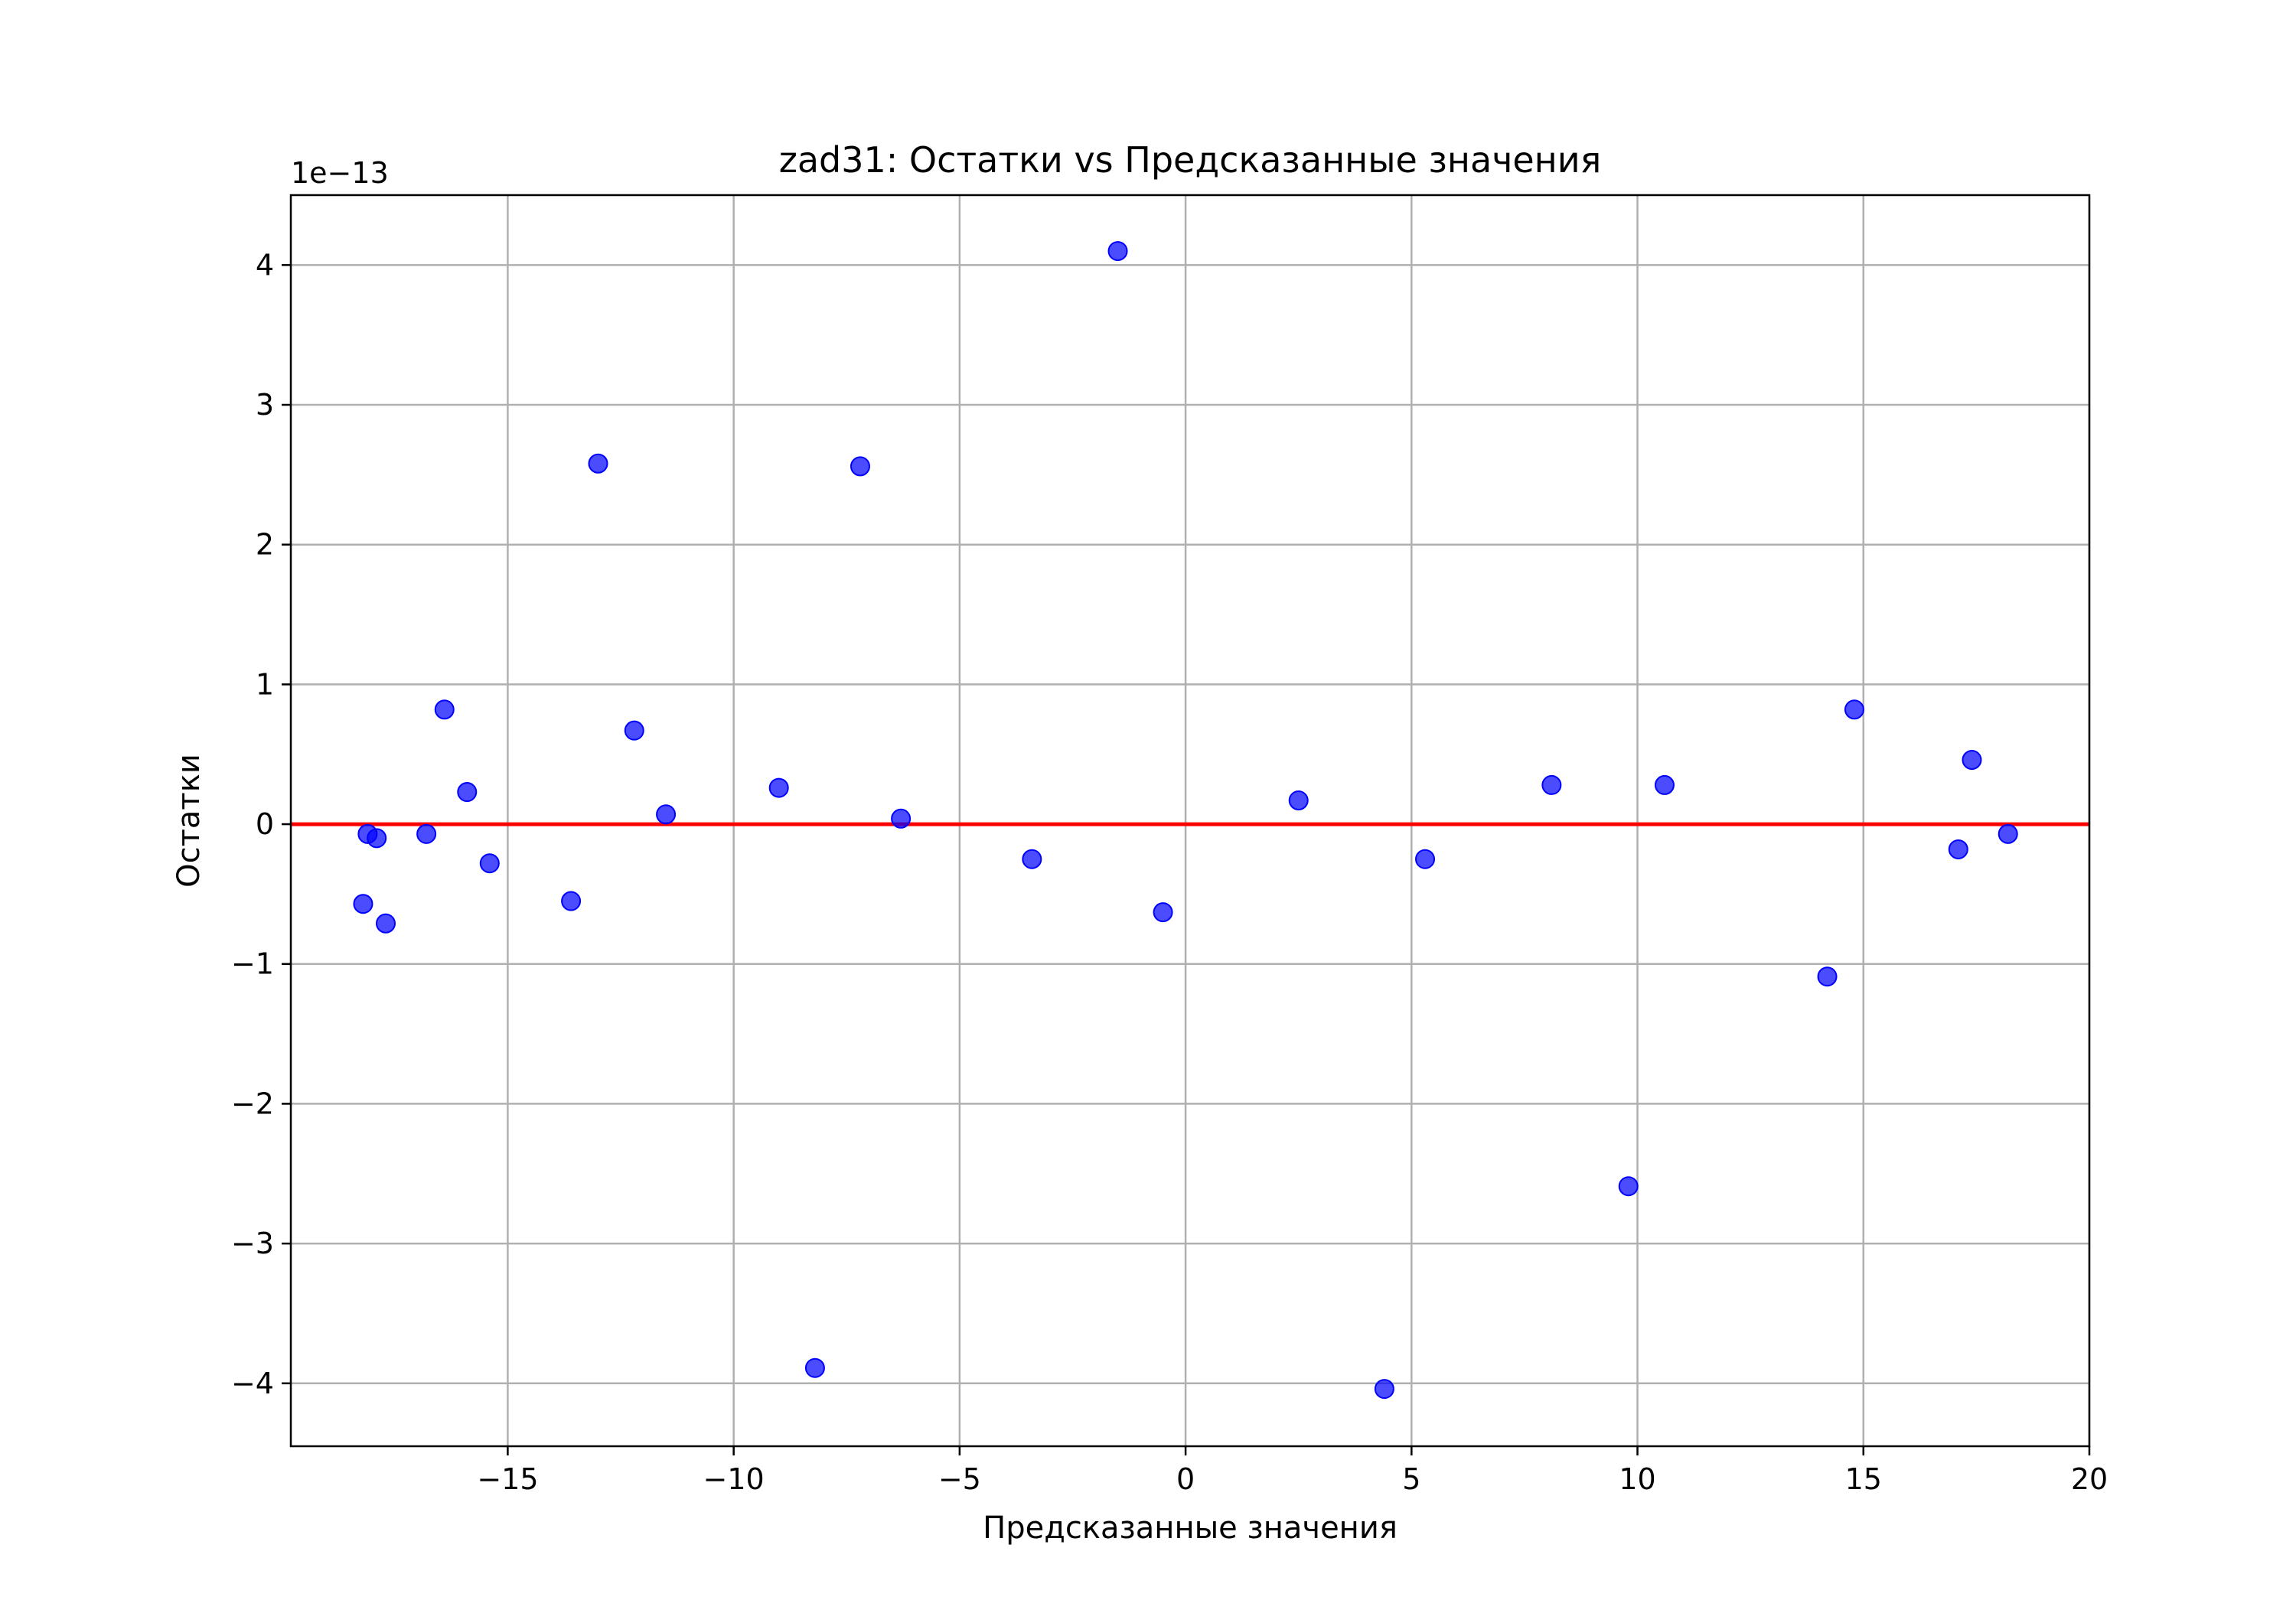 Image resolution: width=2296 pixels, height=1610 pixels. I want to click on y-axis-label: Остатки, so click(189, 821).